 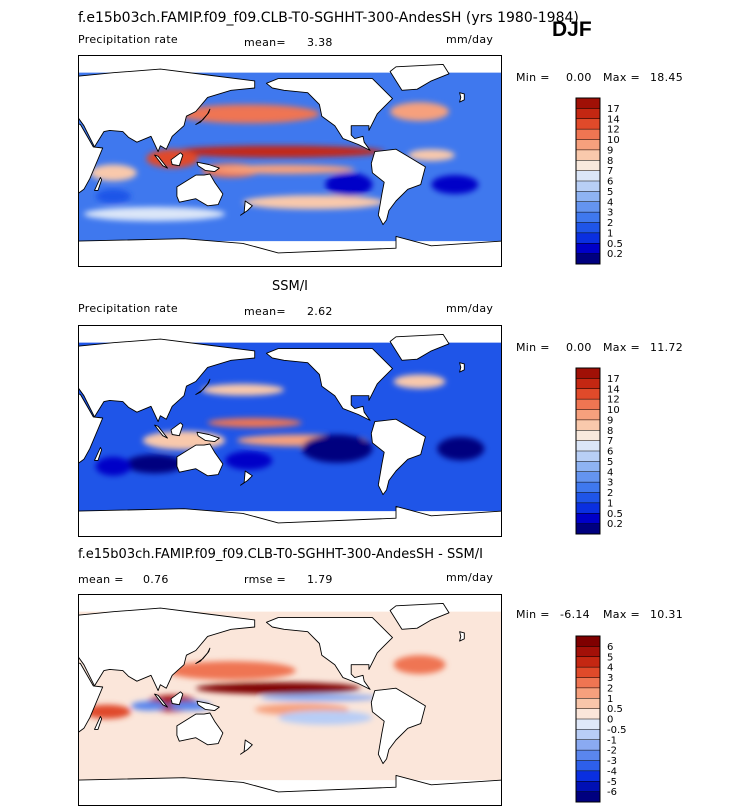 What do you see at coordinates (320, 42) in the screenshot?
I see `panel1-mean-value: 3.38` at bounding box center [320, 42].